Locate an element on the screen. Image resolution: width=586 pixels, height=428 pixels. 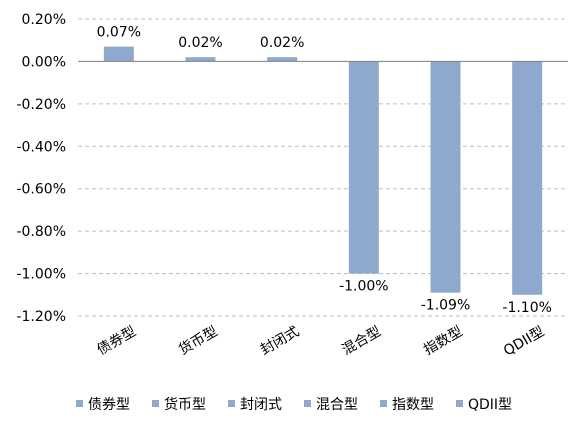
x-category-label: 指数型 is located at coordinates (443, 341).